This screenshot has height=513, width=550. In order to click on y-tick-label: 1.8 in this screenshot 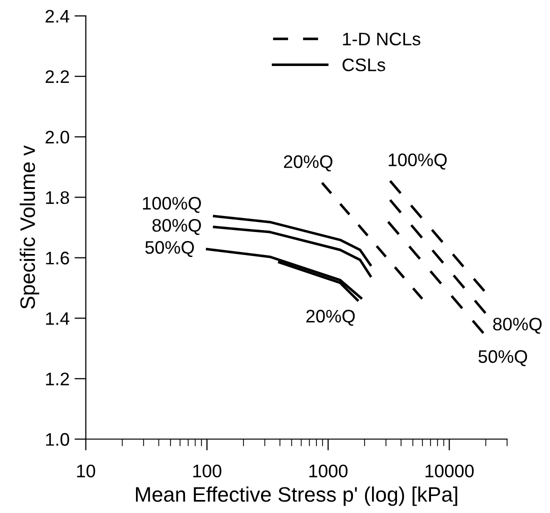, I will do `click(58, 197)`.